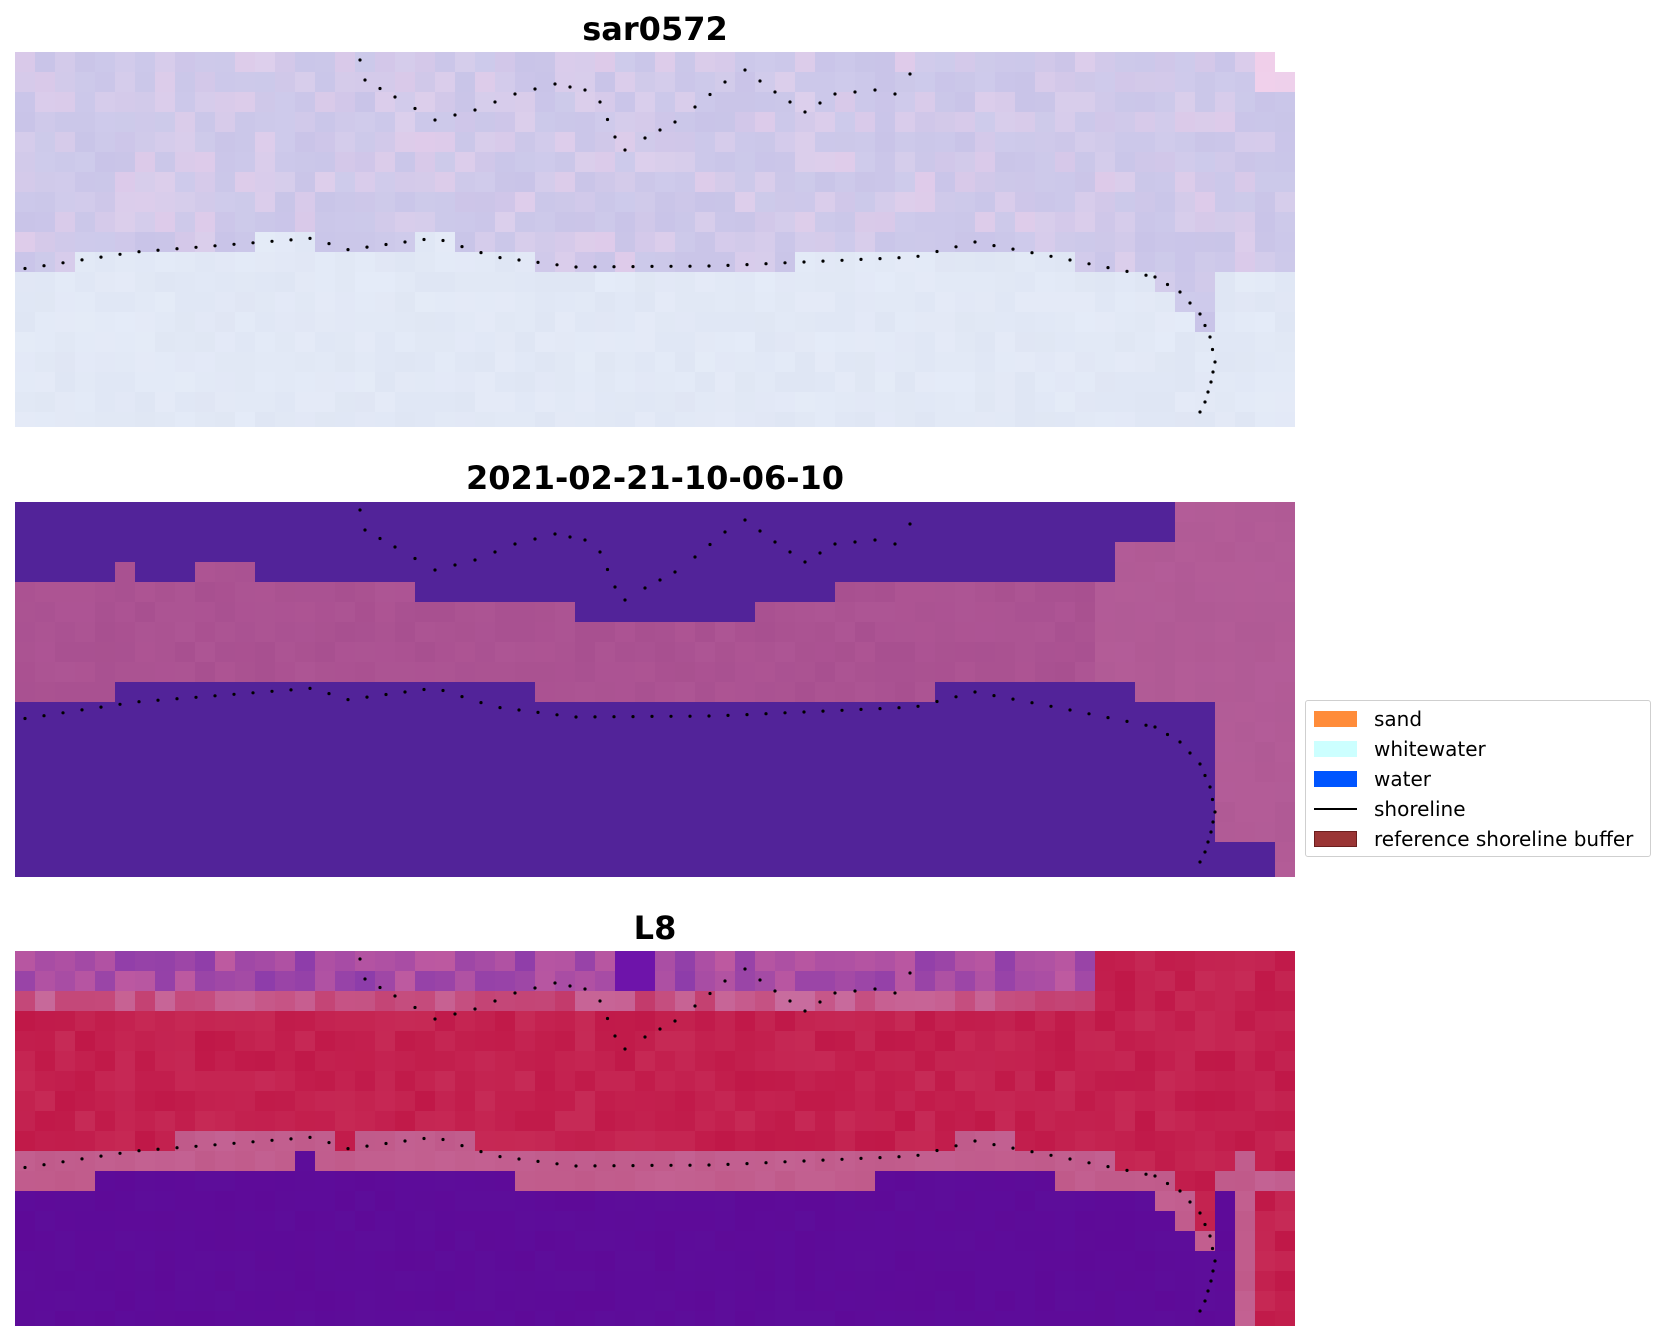  What do you see at coordinates (1479, 809) in the screenshot?
I see `legend-item-shoreline: shoreline` at bounding box center [1479, 809].